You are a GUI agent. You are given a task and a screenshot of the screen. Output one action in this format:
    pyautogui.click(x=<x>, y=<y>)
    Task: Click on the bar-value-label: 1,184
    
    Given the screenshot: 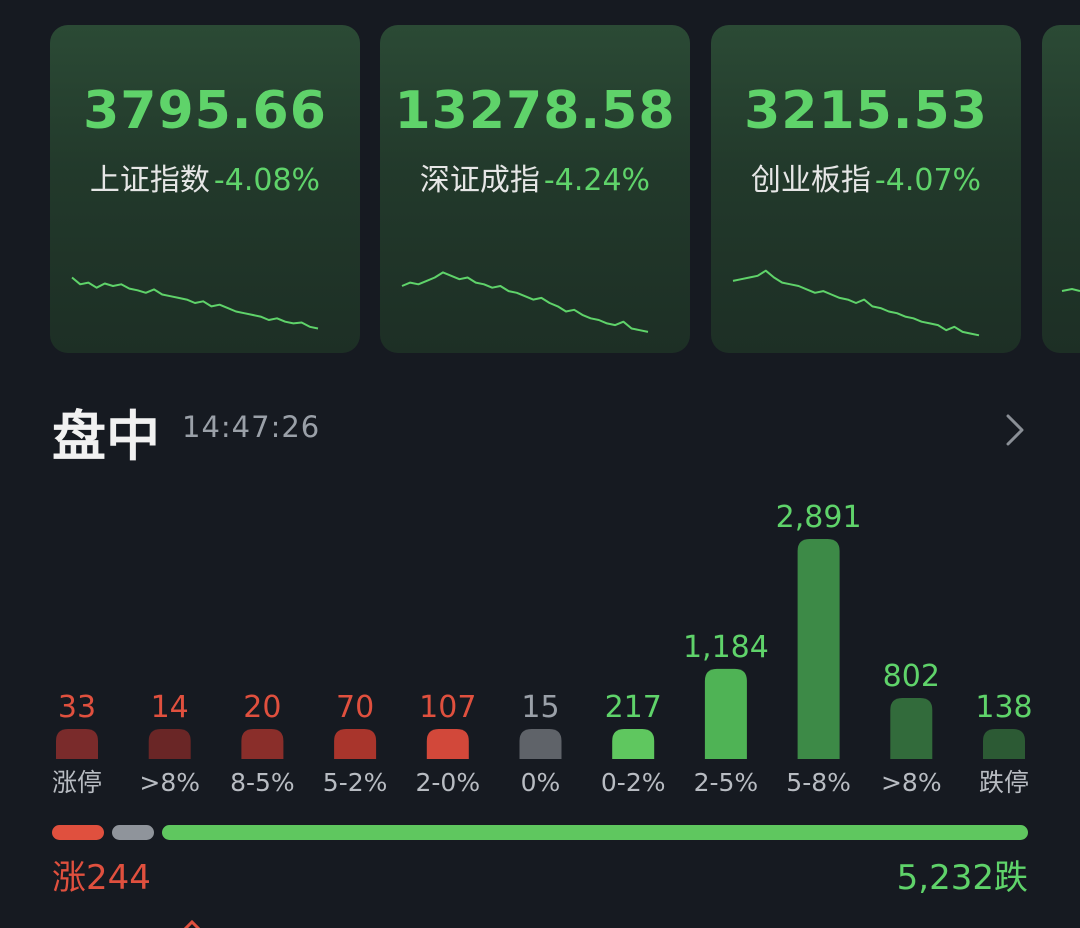 What is the action you would take?
    pyautogui.click(x=726, y=647)
    